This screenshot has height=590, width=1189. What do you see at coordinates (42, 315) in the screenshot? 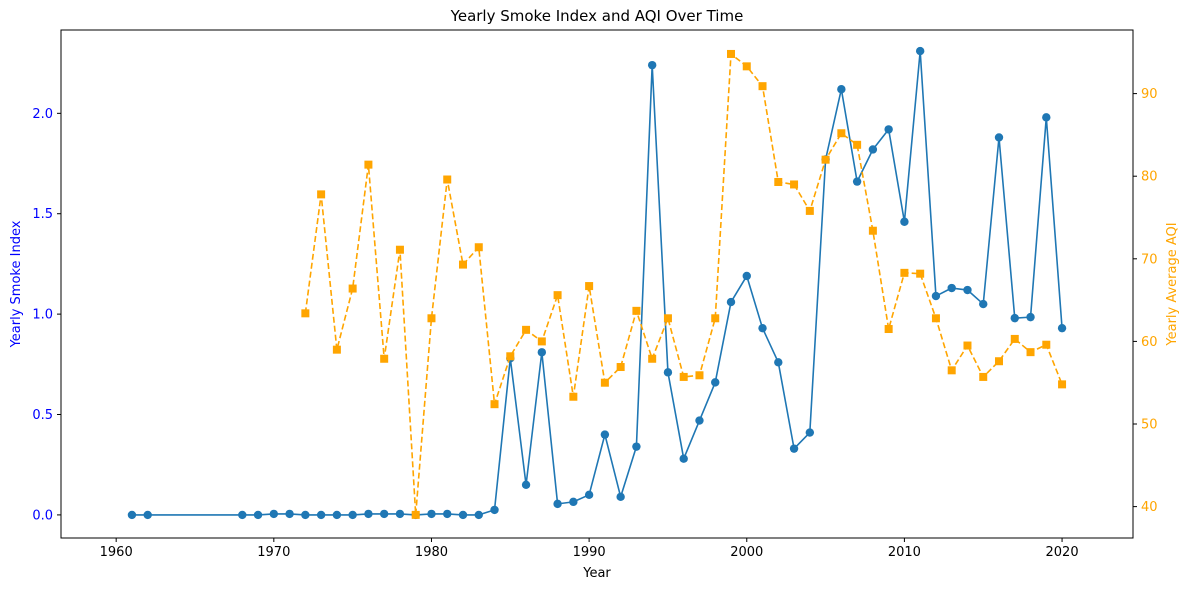
I see `y-left-tick-label: 1.0` at bounding box center [42, 315].